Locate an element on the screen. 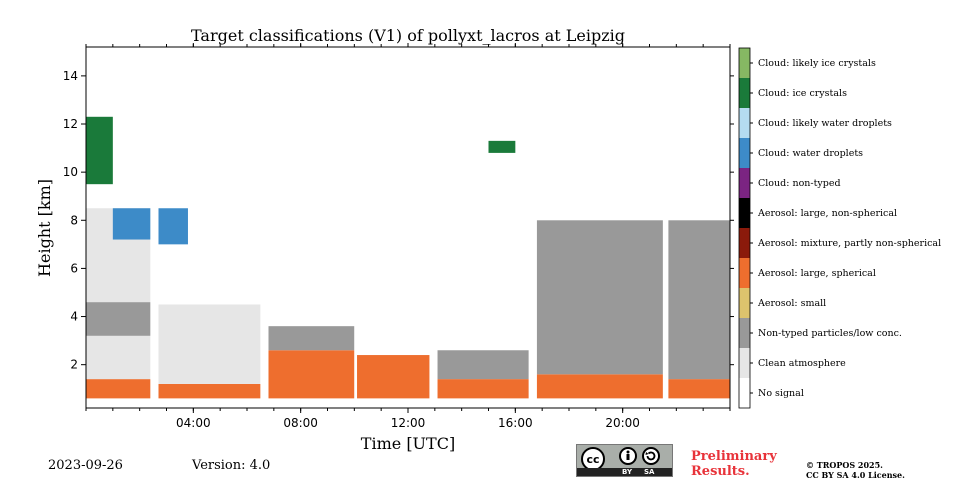 The width and height of the screenshot is (960, 480). y-tick-label: 6 is located at coordinates (74, 268).